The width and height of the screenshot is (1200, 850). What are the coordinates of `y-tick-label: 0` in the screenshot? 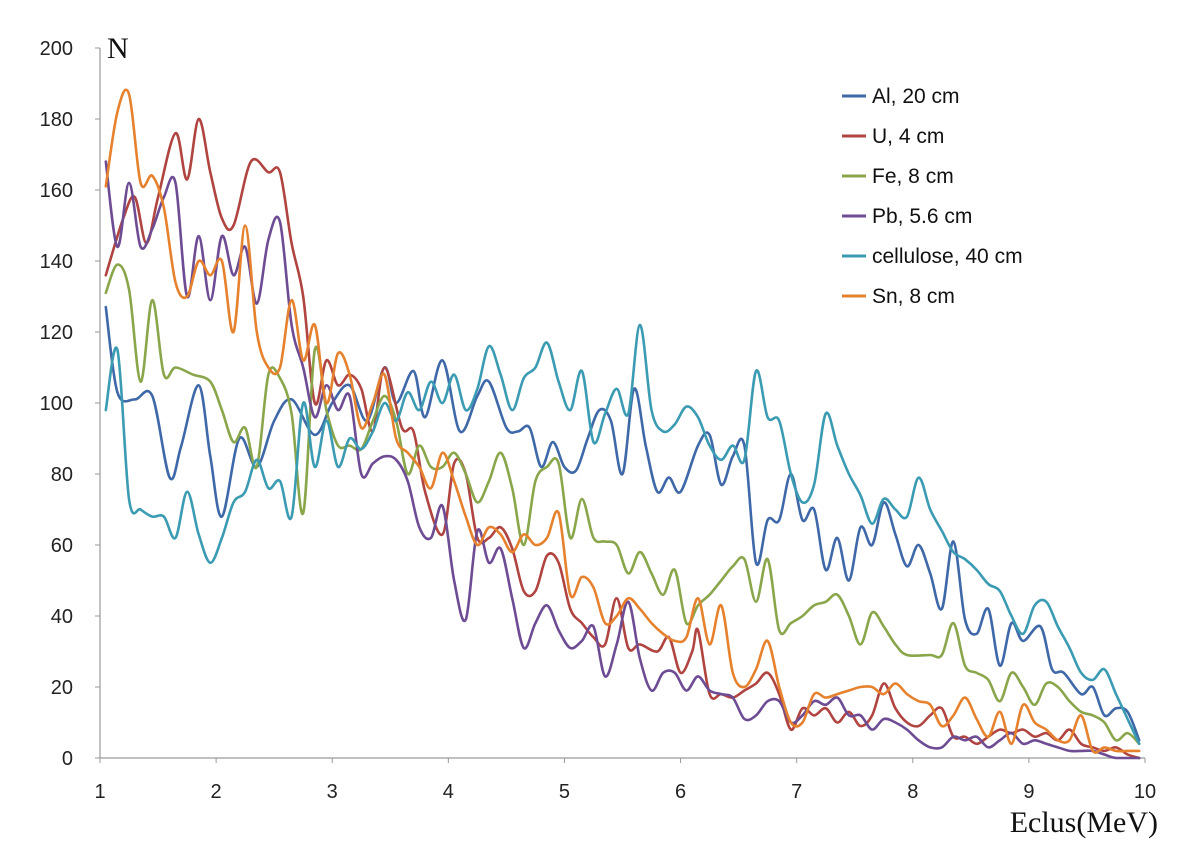 It's located at (67, 759).